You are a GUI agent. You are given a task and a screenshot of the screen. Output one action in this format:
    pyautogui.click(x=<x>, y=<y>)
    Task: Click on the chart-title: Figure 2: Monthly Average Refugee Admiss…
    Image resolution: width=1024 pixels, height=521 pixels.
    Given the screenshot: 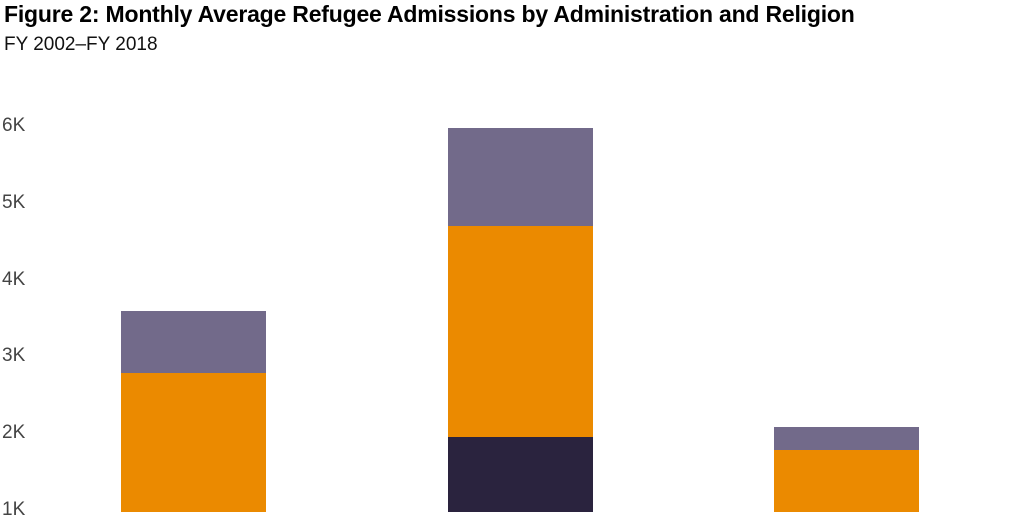 What is the action you would take?
    pyautogui.click(x=429, y=14)
    